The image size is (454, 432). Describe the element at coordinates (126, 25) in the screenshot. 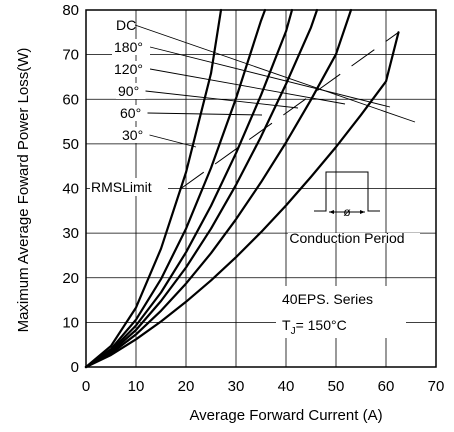

I see `curve-label-dc: DC` at that location.